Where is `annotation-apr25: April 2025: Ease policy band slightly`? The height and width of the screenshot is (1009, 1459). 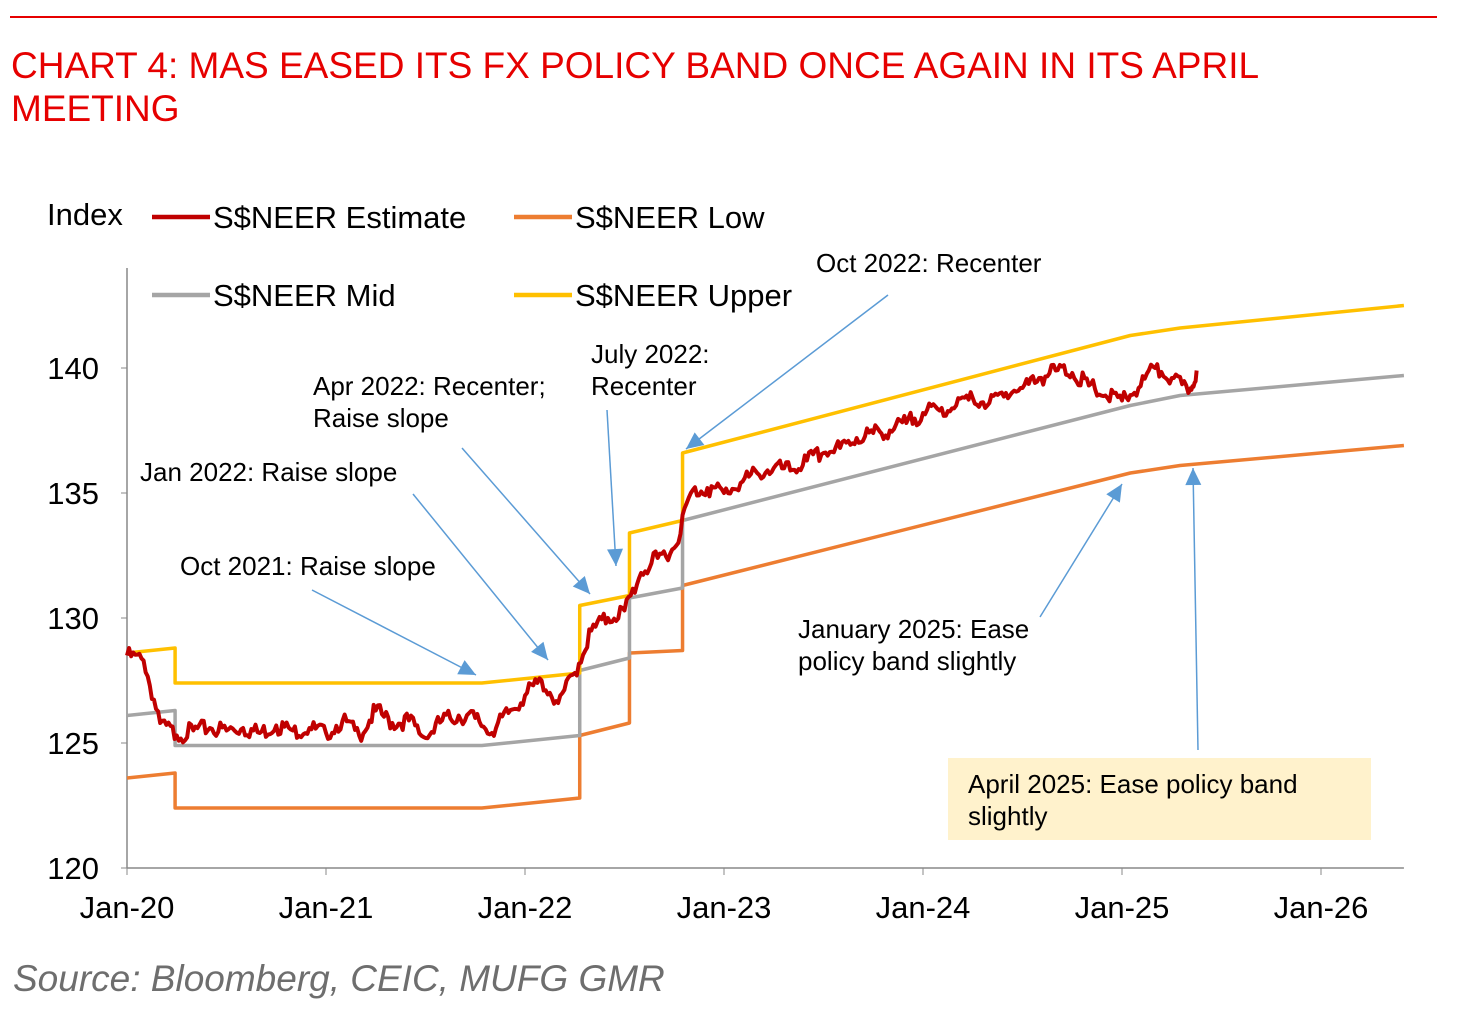 annotation-apr25: April 2025: Ease policy band slightly is located at coordinates (1133, 800).